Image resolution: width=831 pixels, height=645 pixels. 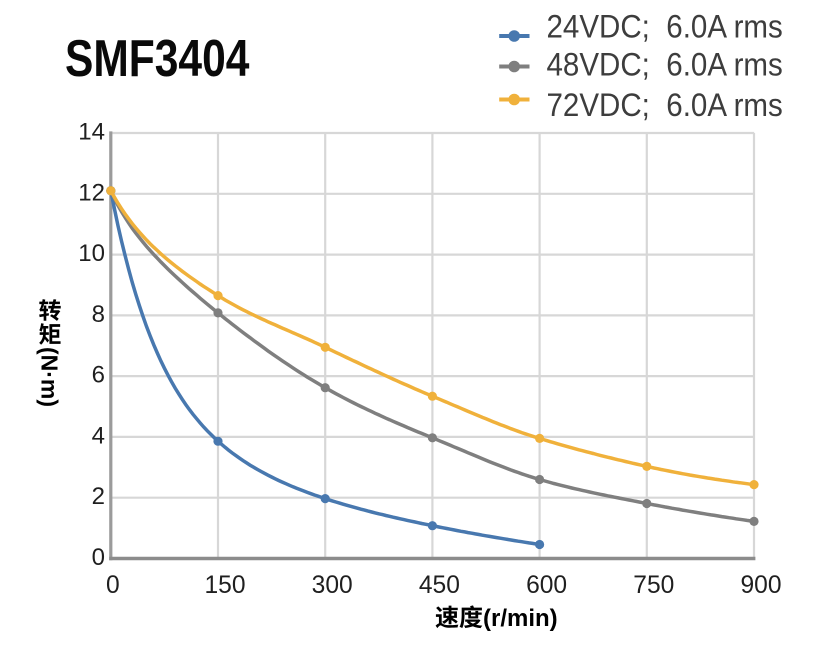 I want to click on svg-text: 8, so click(x=98, y=314).